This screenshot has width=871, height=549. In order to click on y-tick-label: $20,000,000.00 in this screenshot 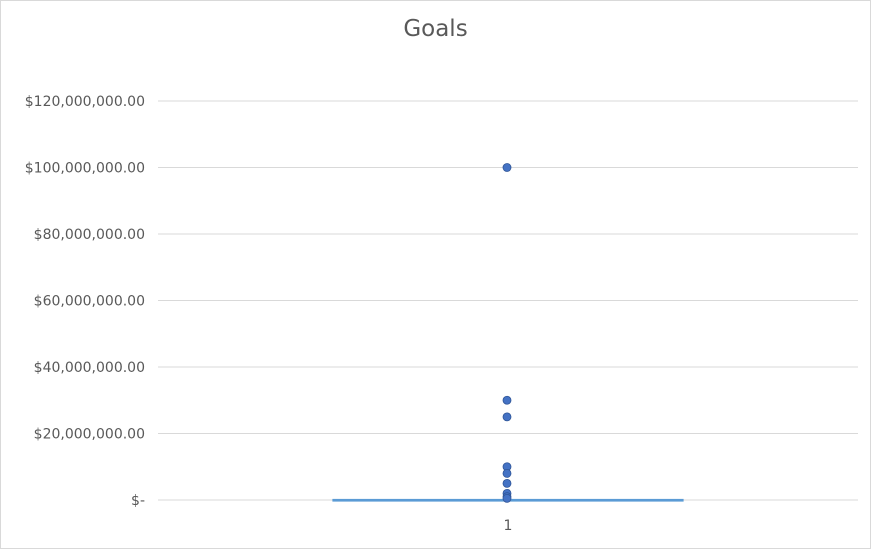, I will do `click(89, 435)`.